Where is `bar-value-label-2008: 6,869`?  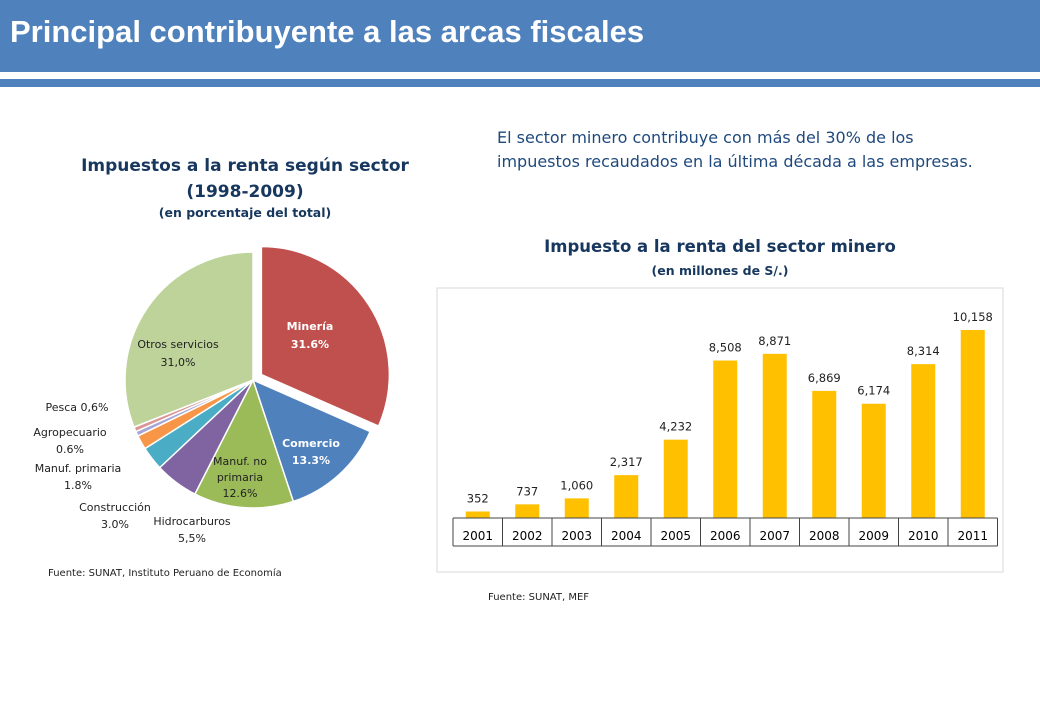 bar-value-label-2008: 6,869 is located at coordinates (824, 378).